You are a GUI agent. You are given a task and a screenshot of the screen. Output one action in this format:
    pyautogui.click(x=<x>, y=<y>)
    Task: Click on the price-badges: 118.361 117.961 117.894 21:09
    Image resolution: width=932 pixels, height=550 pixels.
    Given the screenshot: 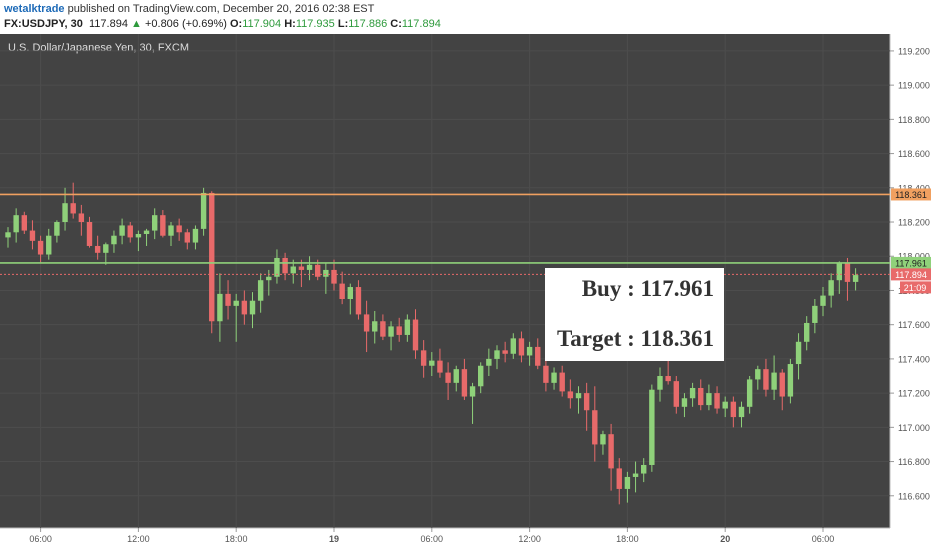 What is the action you would take?
    pyautogui.click(x=911, y=241)
    